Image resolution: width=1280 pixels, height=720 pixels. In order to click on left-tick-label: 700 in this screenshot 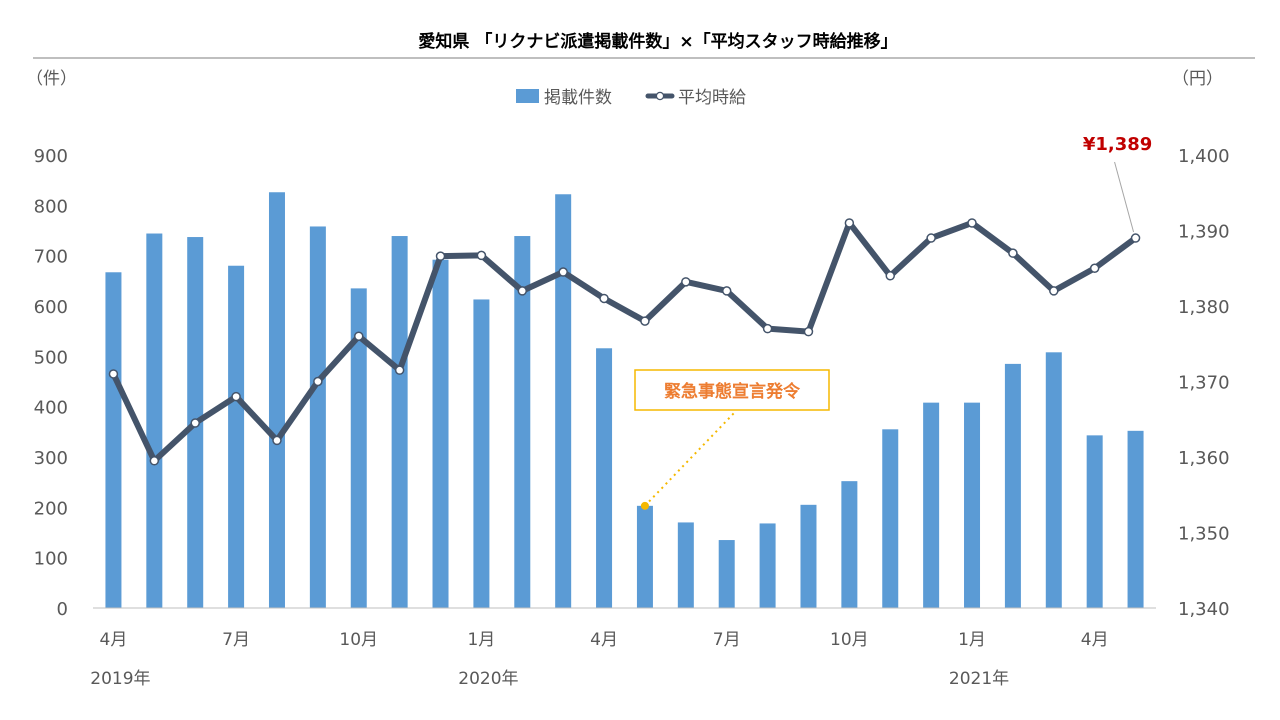, I will do `click(51, 257)`.